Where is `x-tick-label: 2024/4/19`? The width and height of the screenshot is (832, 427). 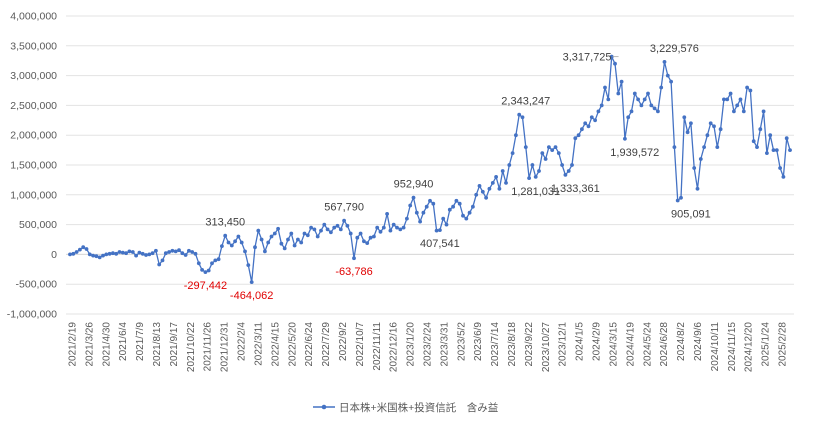
x-tick-label: 2024/4/19 is located at coordinates (630, 344).